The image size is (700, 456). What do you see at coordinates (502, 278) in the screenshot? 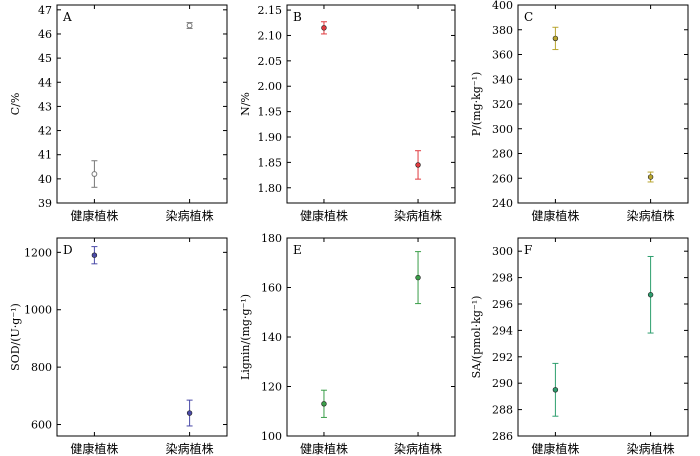
I see `y-tick-label: 298` at bounding box center [502, 278].